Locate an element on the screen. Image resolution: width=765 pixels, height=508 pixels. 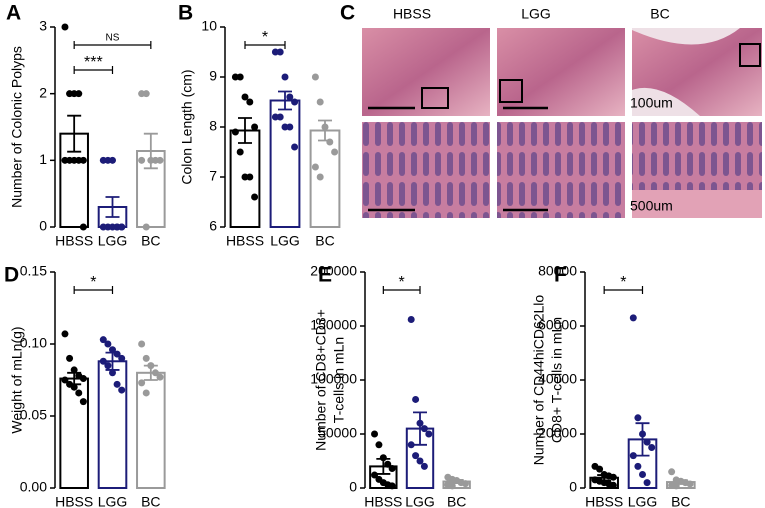
y-tick-label: 100000 is located at coordinates (333, 379).